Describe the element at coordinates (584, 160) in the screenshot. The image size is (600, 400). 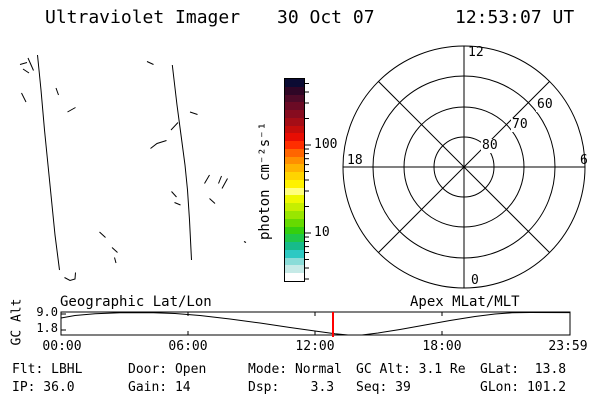
I see `mlt-label-6: 6` at that location.